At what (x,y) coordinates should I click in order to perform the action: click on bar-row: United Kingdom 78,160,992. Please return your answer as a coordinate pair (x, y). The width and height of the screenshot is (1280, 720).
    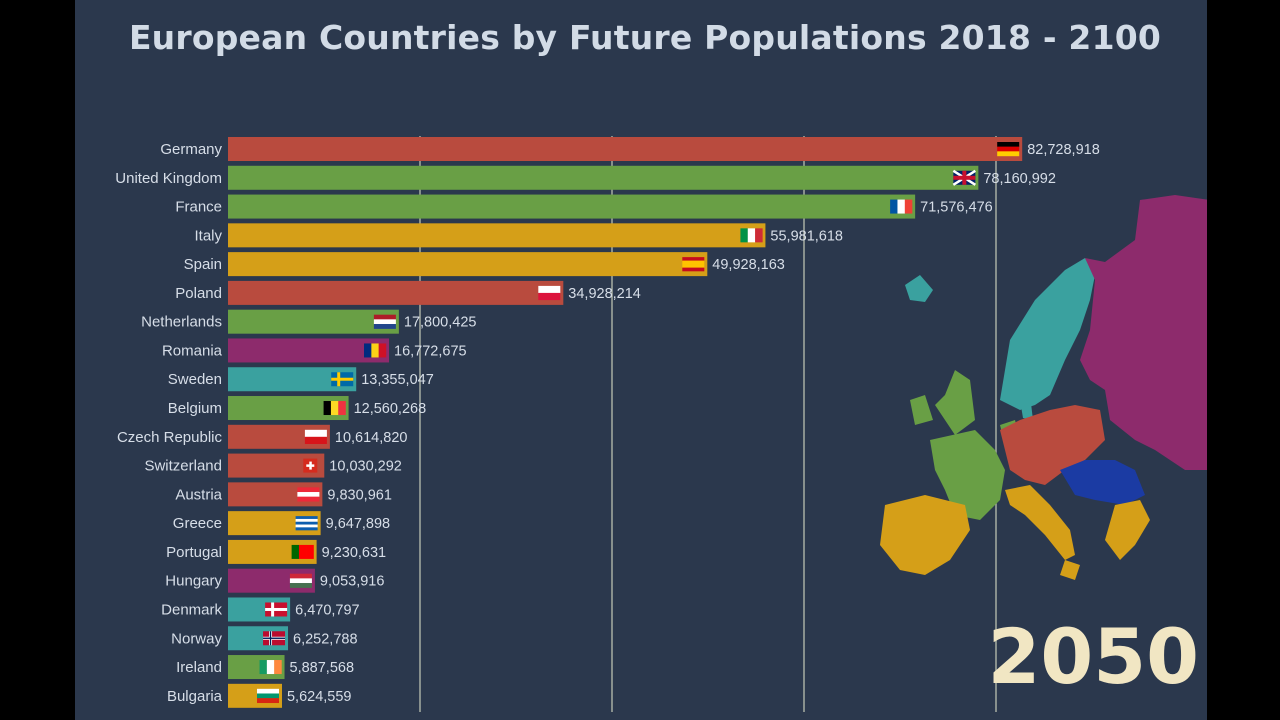
    Looking at the image, I should click on (585, 177).